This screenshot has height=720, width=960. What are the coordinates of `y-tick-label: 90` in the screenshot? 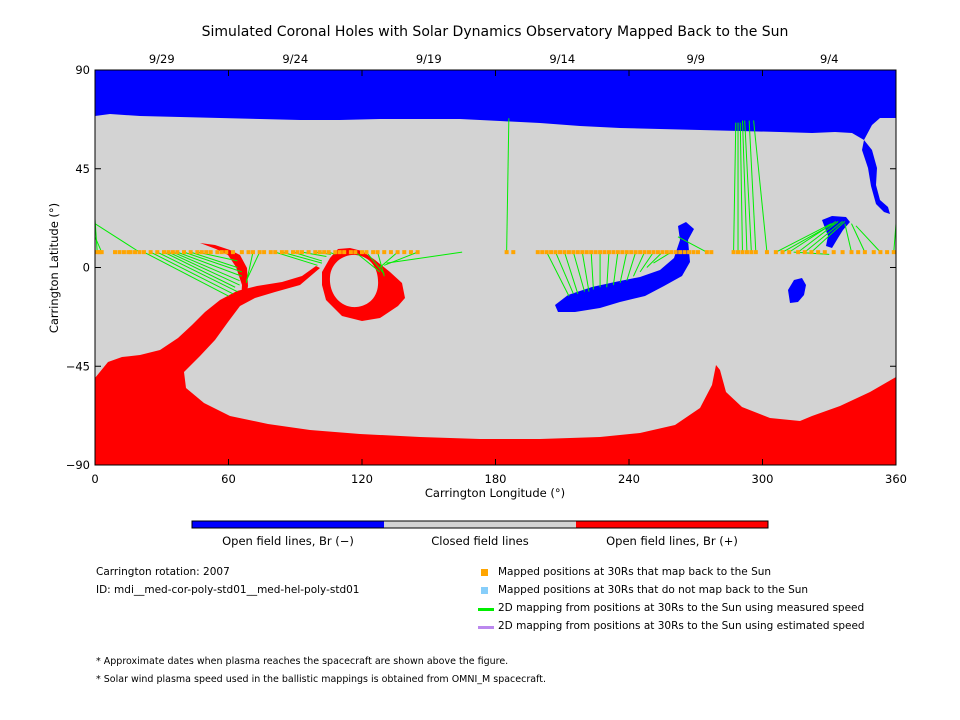 It's located at (82, 70).